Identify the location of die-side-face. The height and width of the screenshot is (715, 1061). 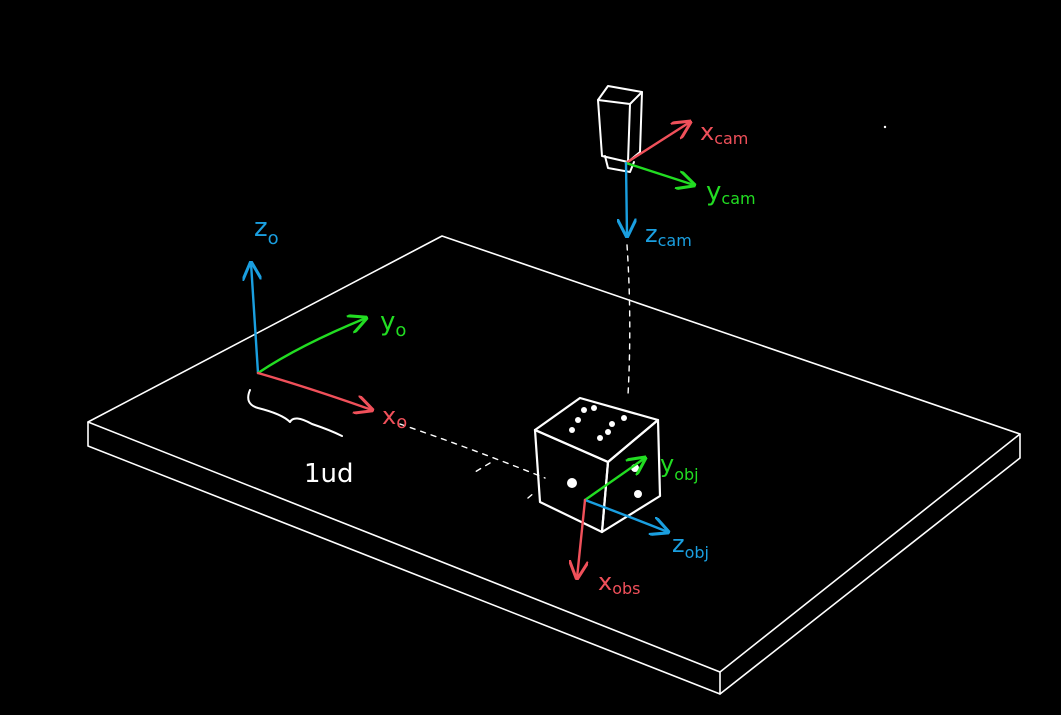
(631, 476).